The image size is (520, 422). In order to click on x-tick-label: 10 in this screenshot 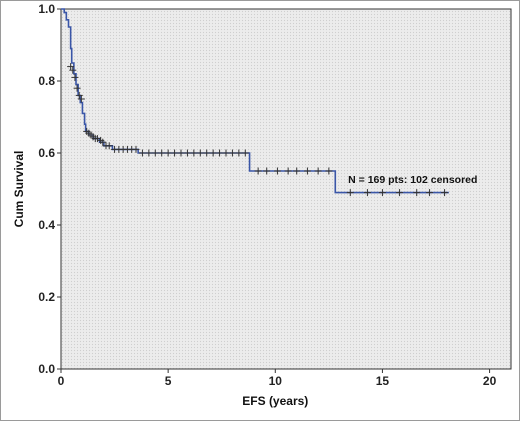, I will do `click(276, 381)`.